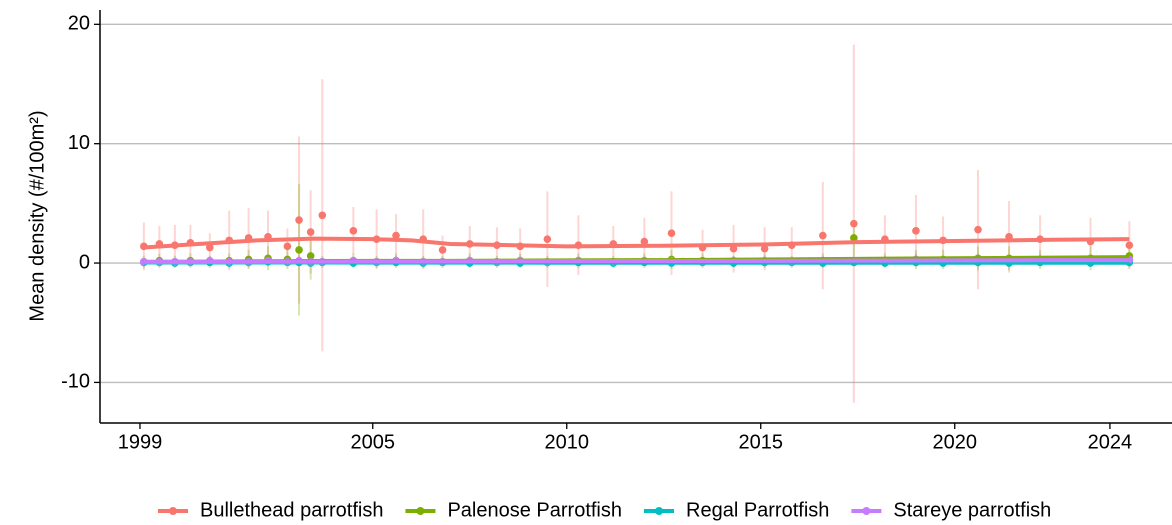 The image size is (1172, 525). What do you see at coordinates (140, 442) in the screenshot?
I see `x-tick-label: 1999` at bounding box center [140, 442].